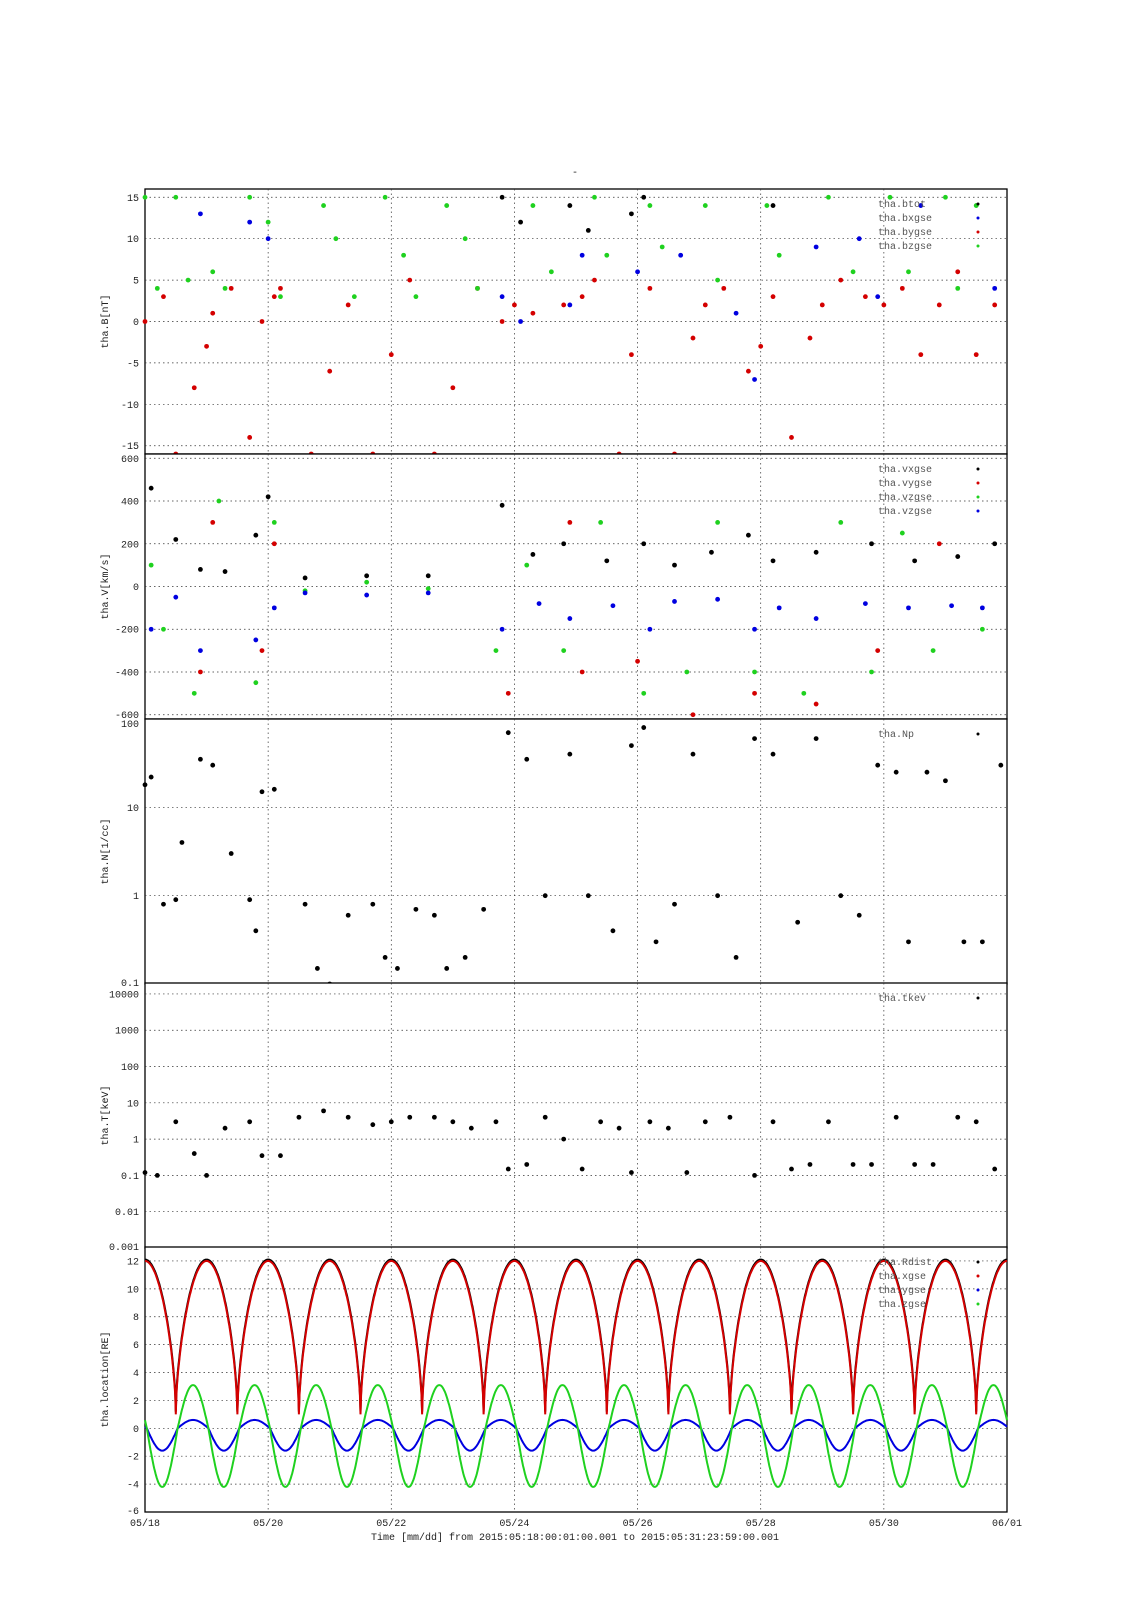  What do you see at coordinates (127, 1032) in the screenshot?
I see `y-tick-label: 1000` at bounding box center [127, 1032].